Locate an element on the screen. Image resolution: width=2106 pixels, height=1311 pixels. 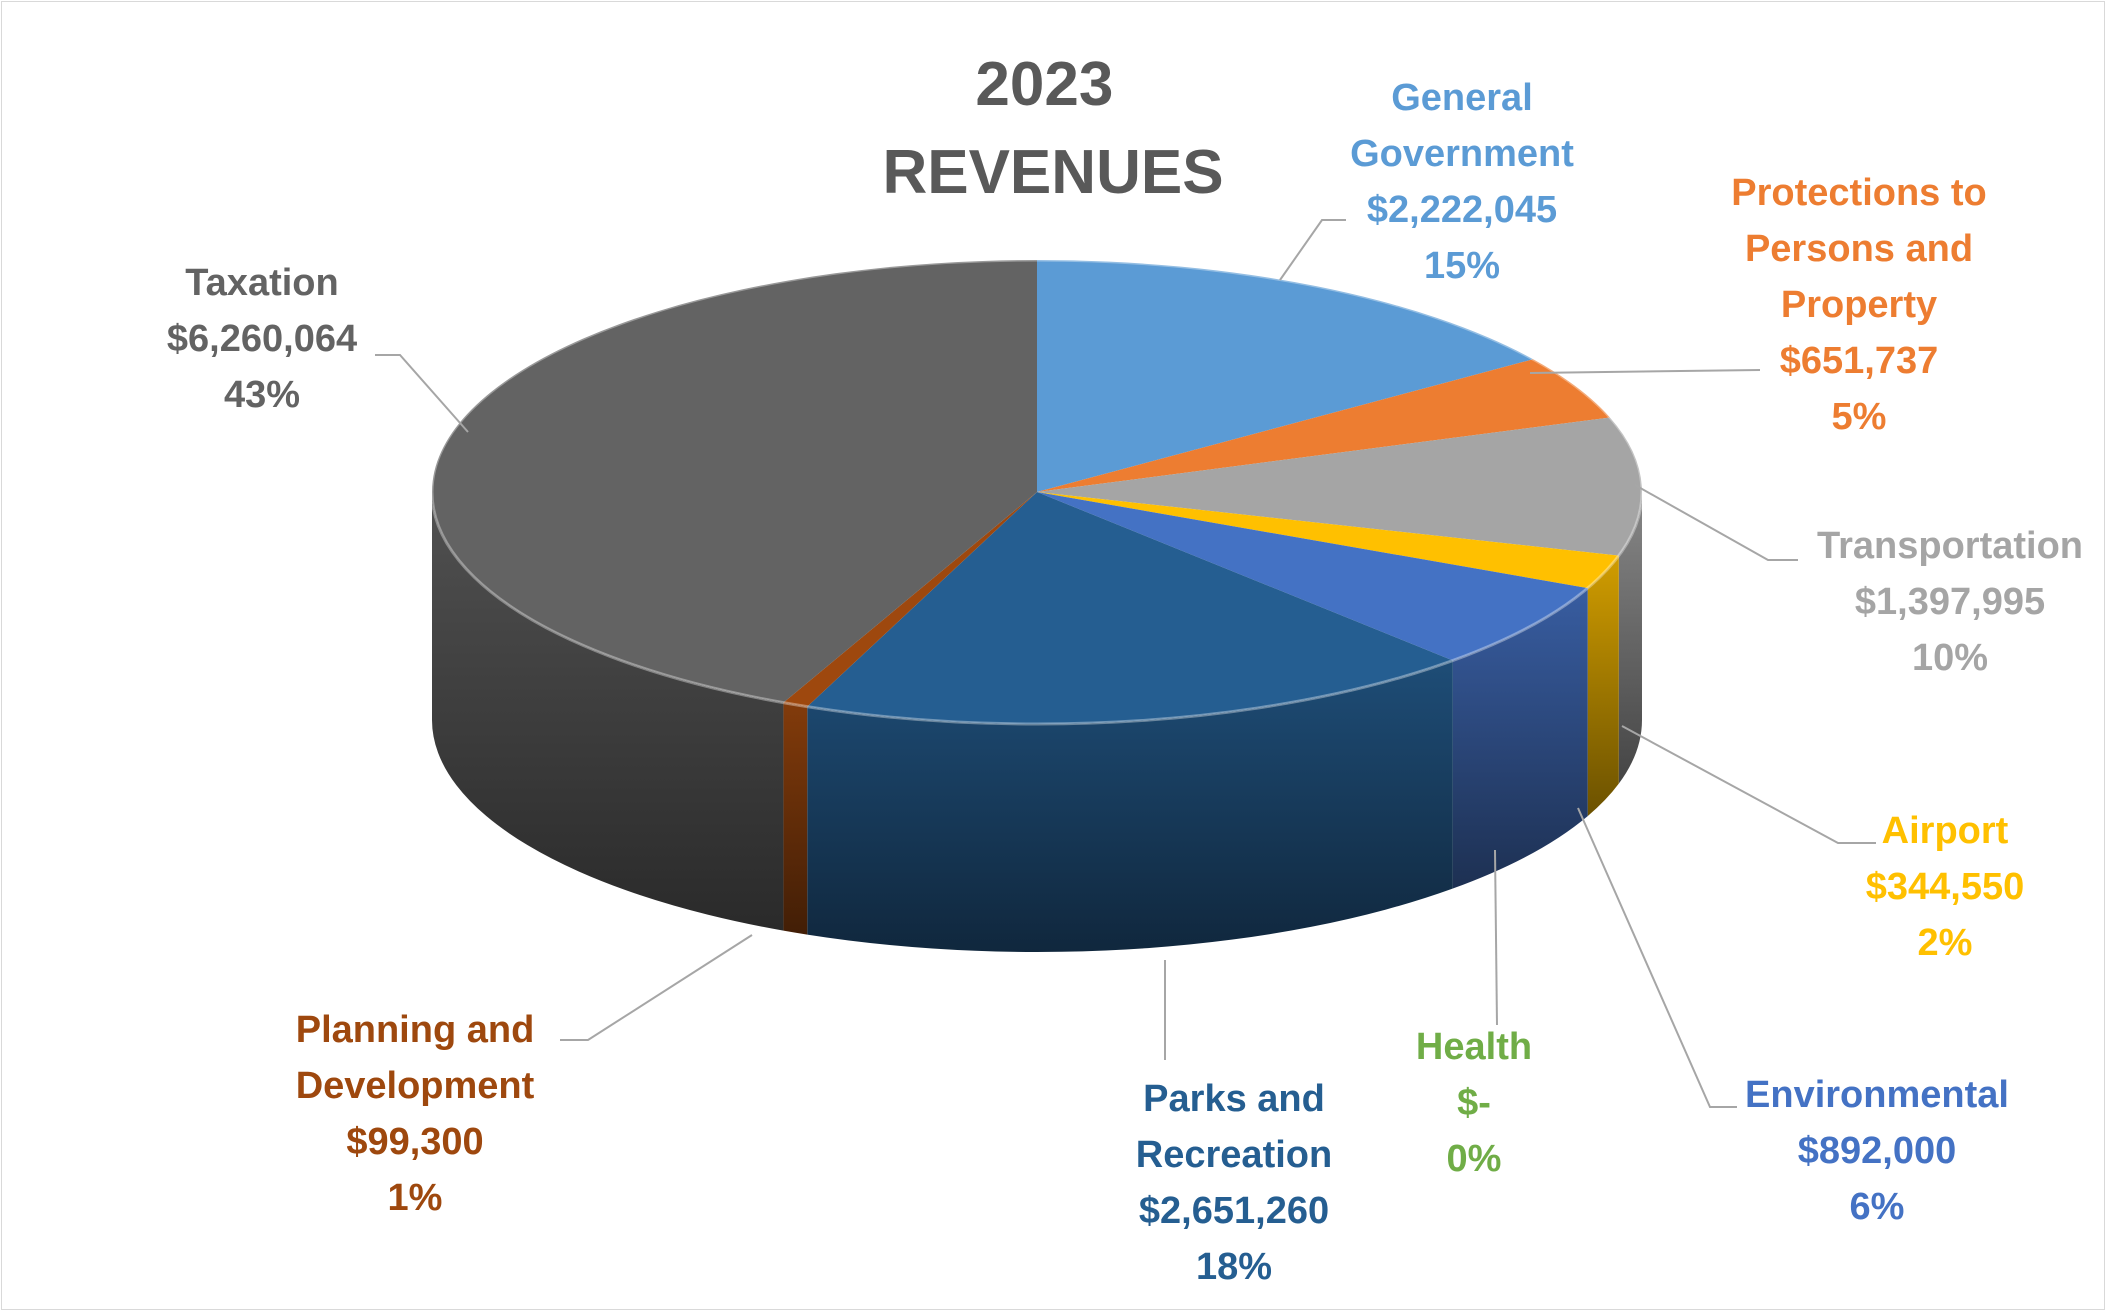
label-value: $2,651,260 is located at coordinates (1234, 1211).